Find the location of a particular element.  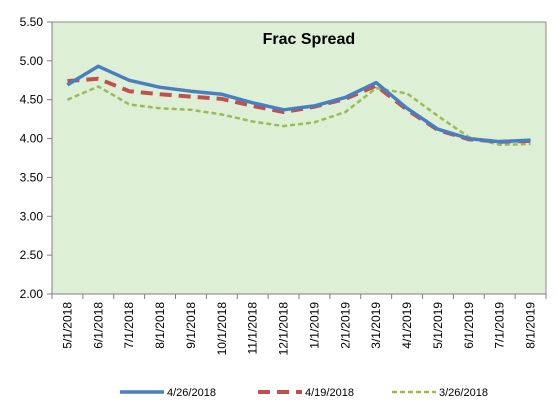

x-tick-label: 9/1/2018 is located at coordinates (191, 325).